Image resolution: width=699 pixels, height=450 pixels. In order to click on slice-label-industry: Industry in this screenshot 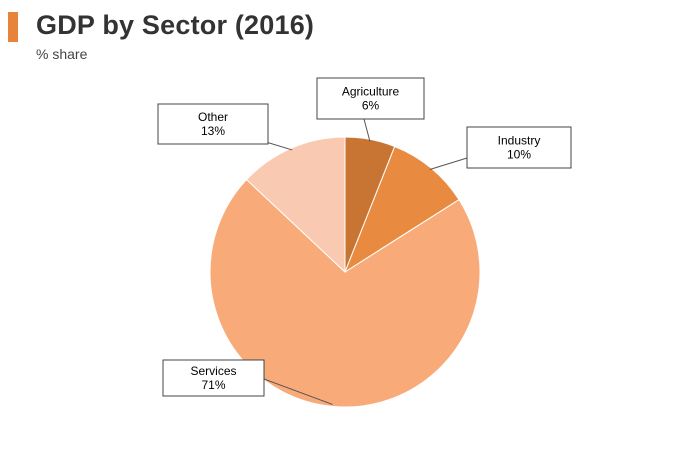, I will do `click(519, 141)`.